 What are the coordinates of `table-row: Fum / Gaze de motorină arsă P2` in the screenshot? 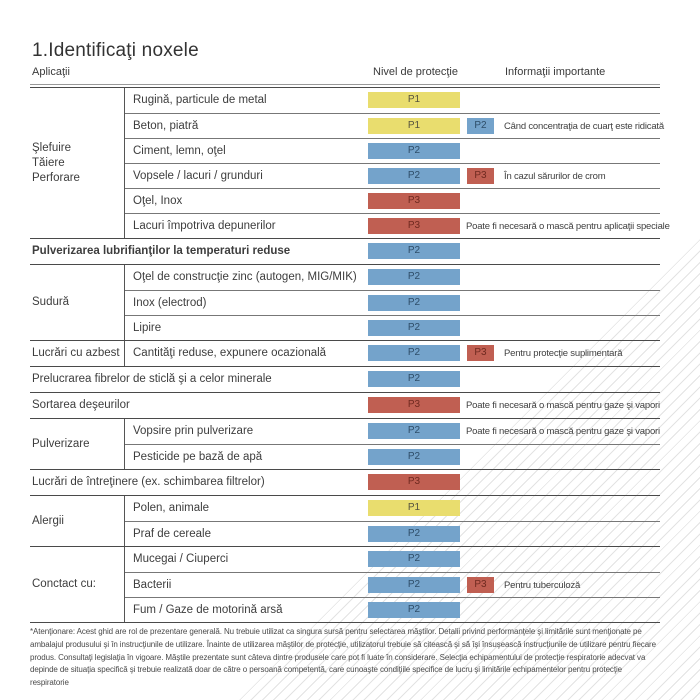 It's located at (392, 609).